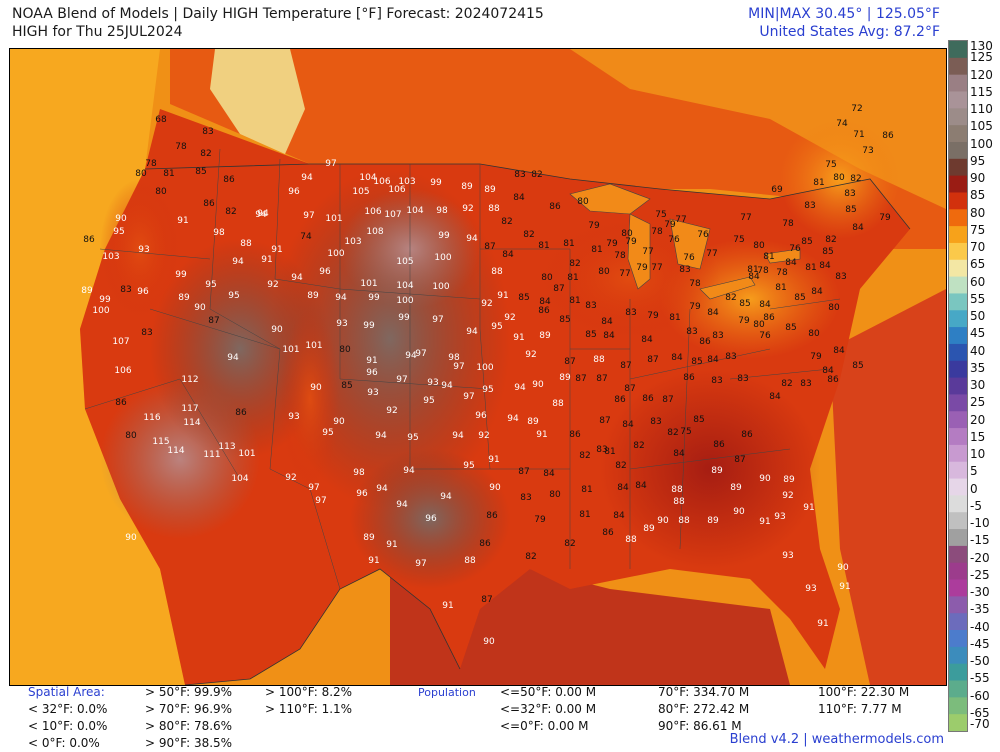  What do you see at coordinates (978, 350) in the screenshot?
I see `colorbar-tick: 40` at bounding box center [978, 350].